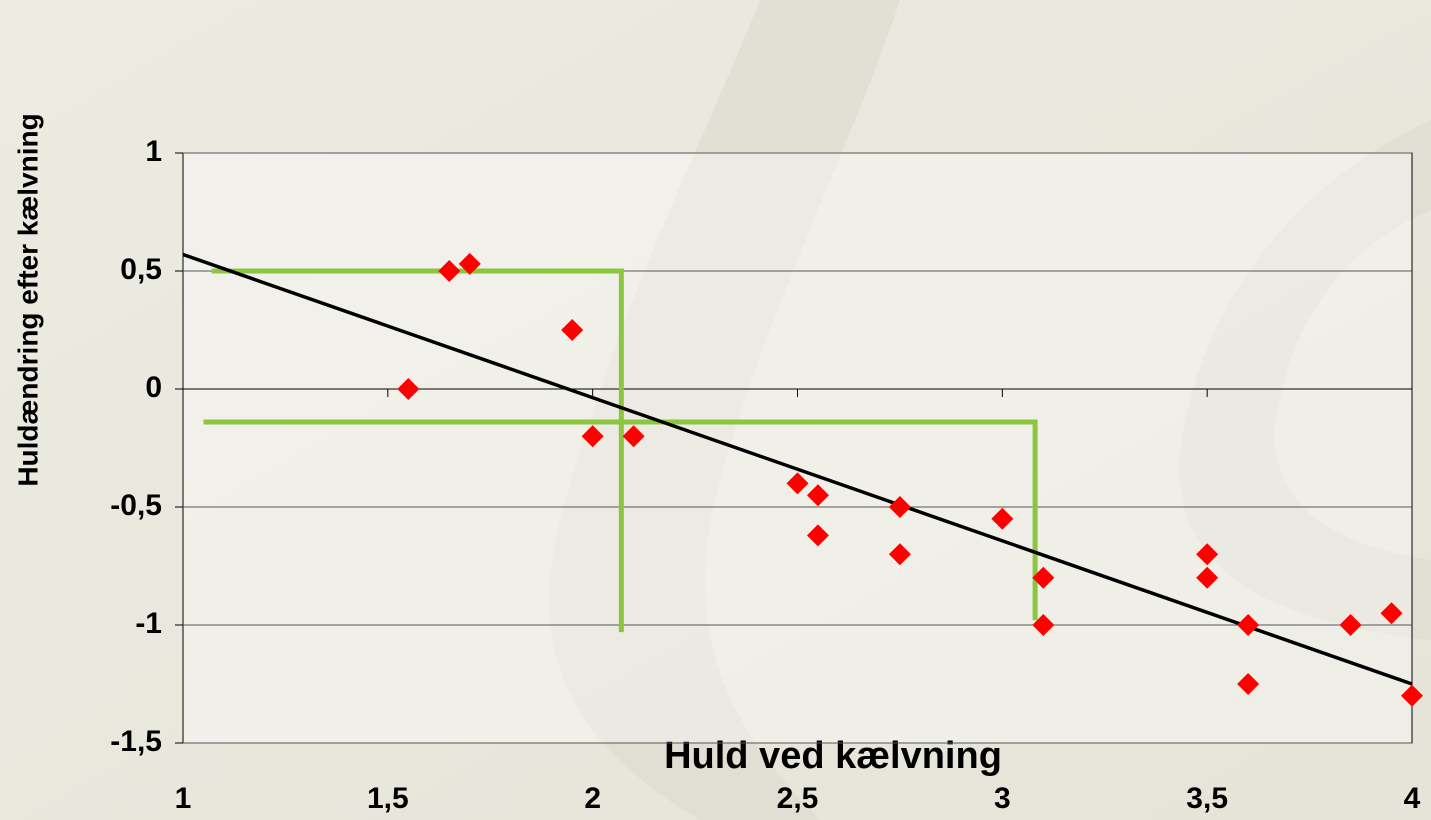  I want to click on x-tick-label: 2,5, so click(798, 798).